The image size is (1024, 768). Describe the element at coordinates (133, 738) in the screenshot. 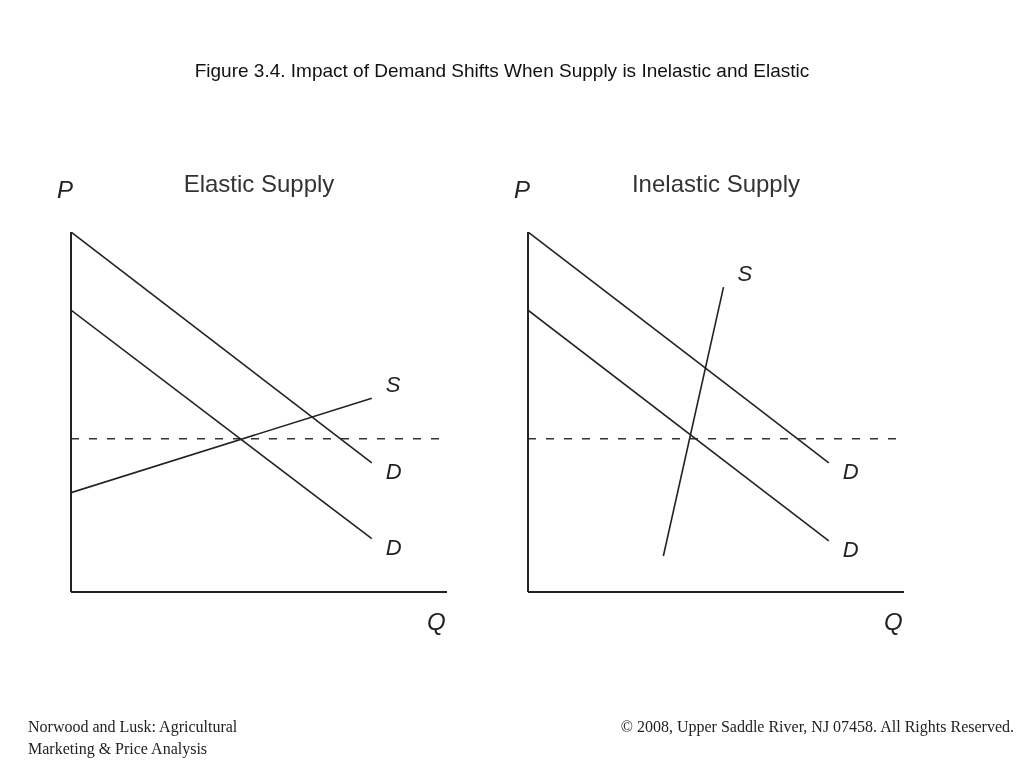

I see `text: Norwood and Lusk: Agricultural Marketing & Price Analysis` at that location.